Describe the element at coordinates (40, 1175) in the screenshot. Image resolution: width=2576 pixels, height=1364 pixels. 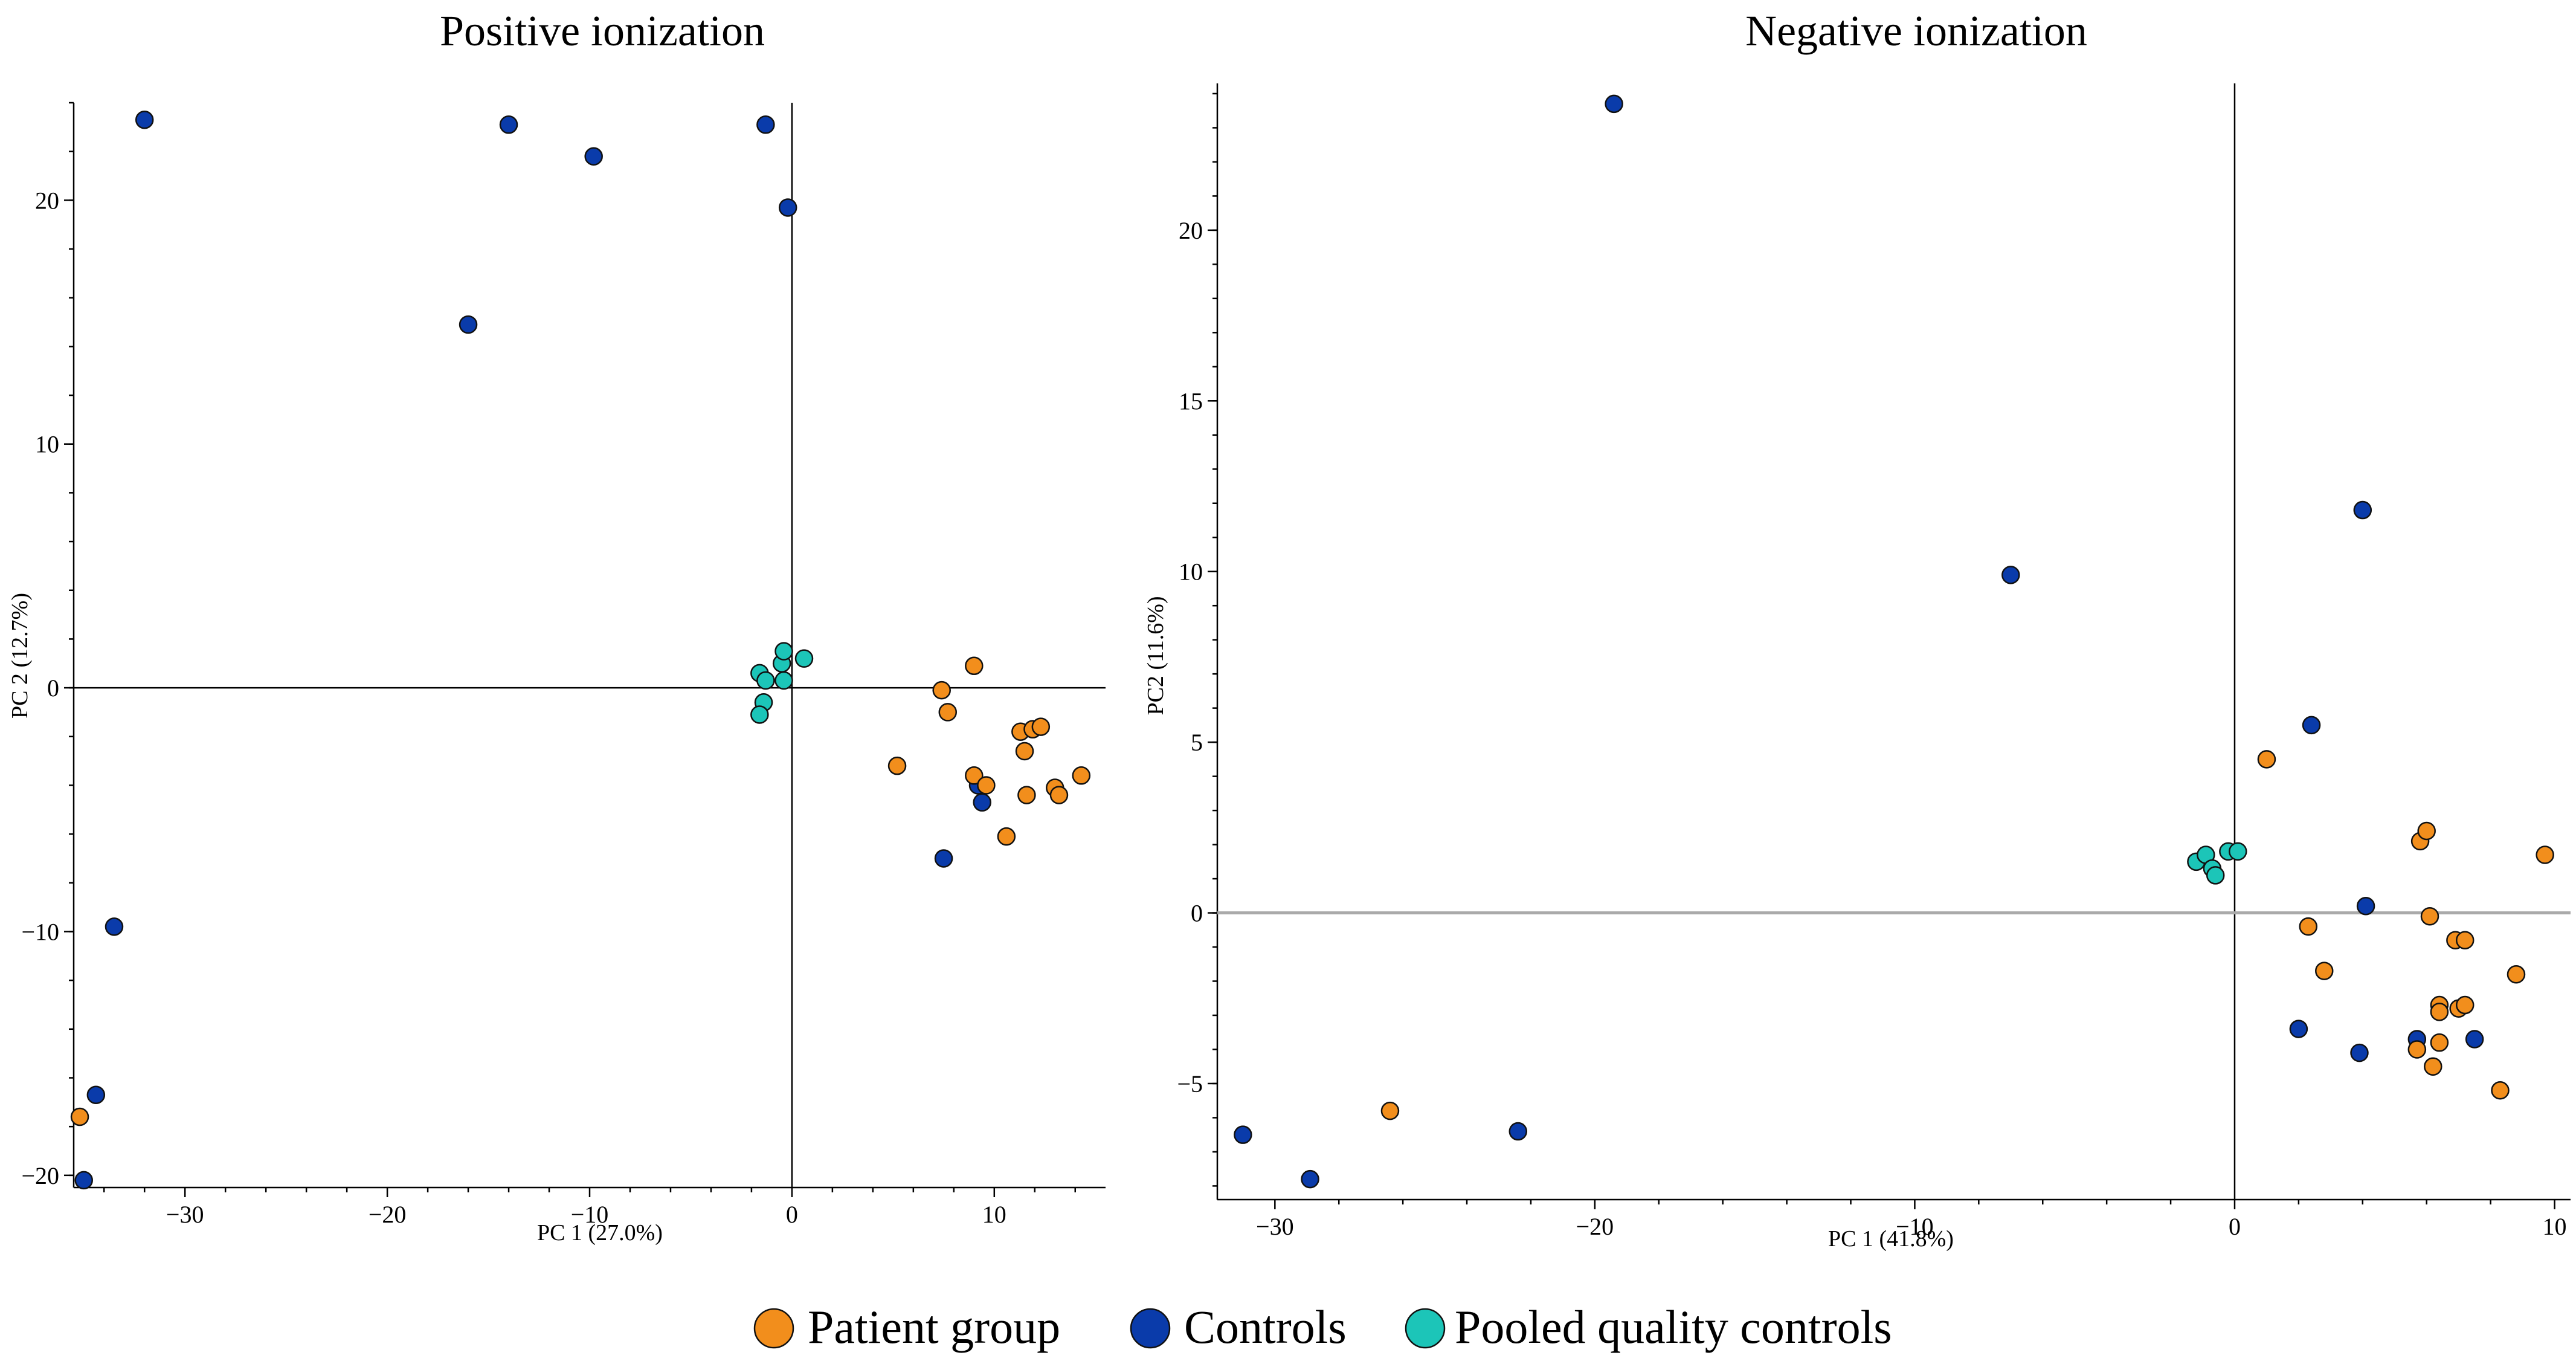
I see `y-tick-label: −20` at that location.